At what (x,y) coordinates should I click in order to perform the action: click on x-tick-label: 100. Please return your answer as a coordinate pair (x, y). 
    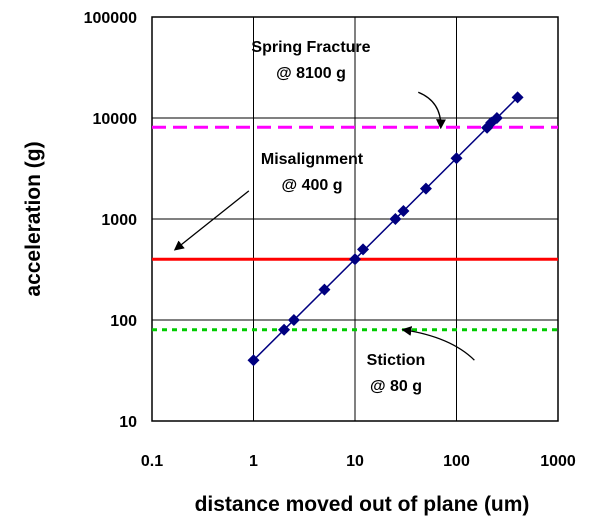
    Looking at the image, I should click on (456, 461).